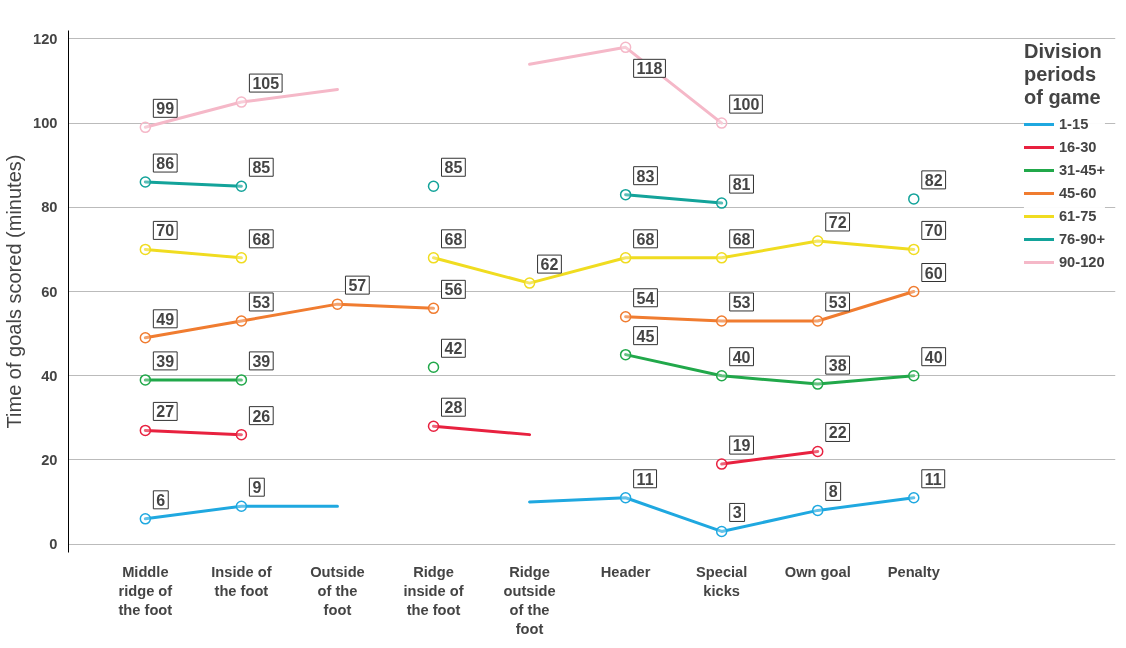 This screenshot has width=1126, height=648. I want to click on legend-label: 61-75, so click(1077, 216).